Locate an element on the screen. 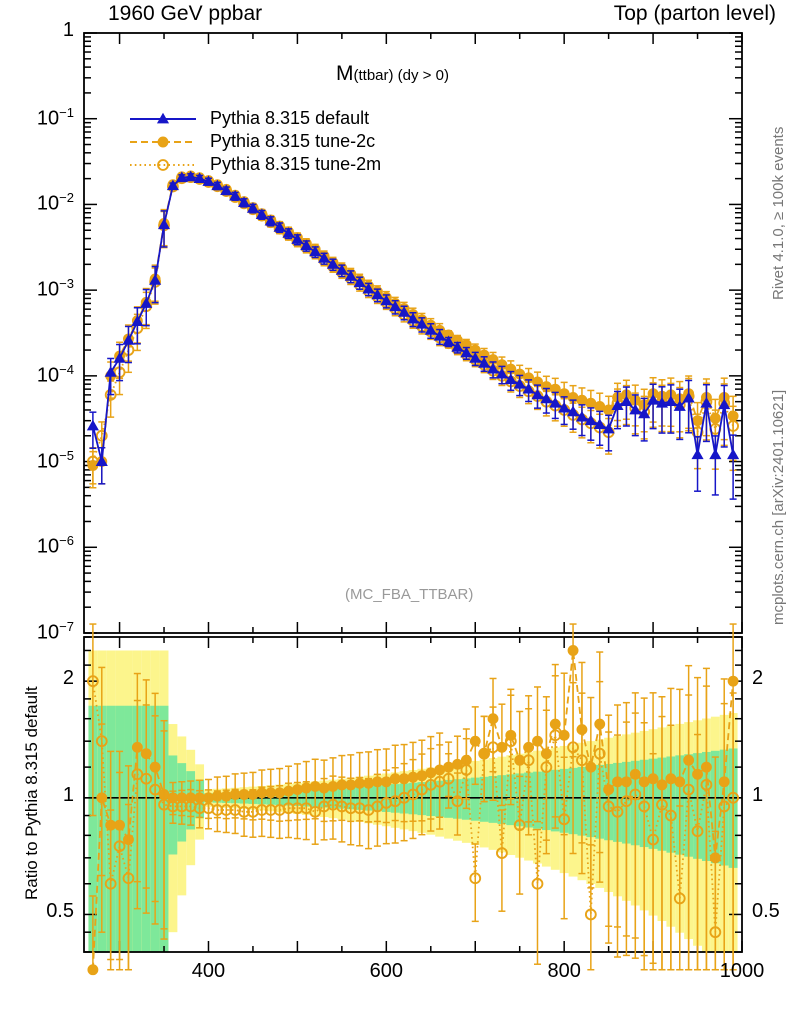 The width and height of the screenshot is (786, 1024). plot-title: M(ttbar) (dy > 0) is located at coordinates (392, 74).